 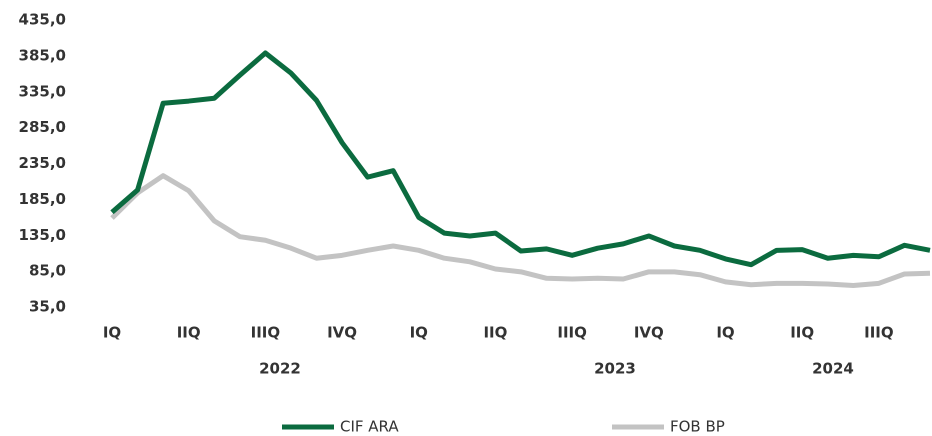 What do you see at coordinates (280, 369) in the screenshot?
I see `year-label: 2022` at bounding box center [280, 369].